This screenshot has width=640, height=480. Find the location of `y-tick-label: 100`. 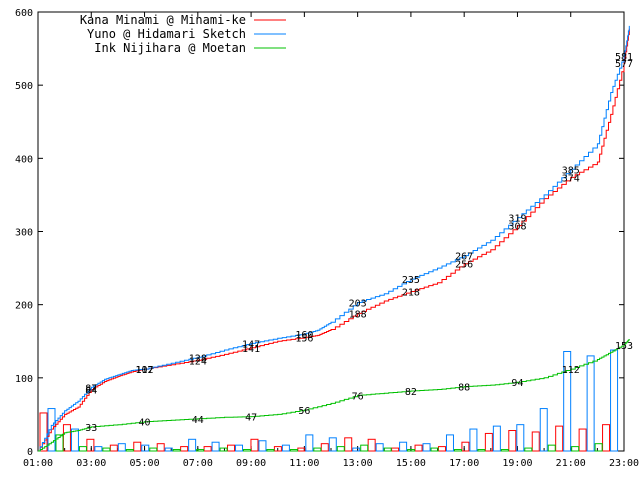

y-tick-label: 100 is located at coordinates (24, 379).